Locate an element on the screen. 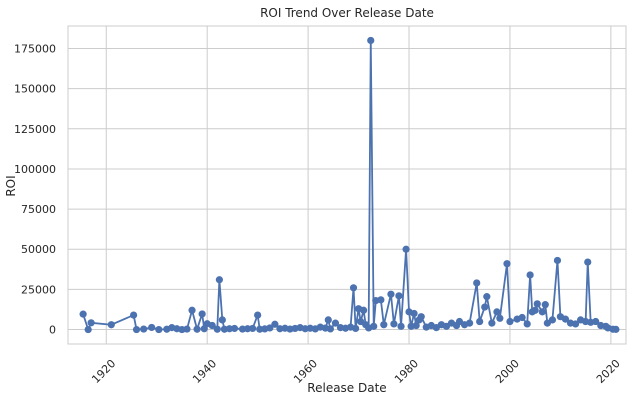 Image resolution: width=632 pixels, height=402 pixels. y-tick-label: 50000 is located at coordinates (38, 249).